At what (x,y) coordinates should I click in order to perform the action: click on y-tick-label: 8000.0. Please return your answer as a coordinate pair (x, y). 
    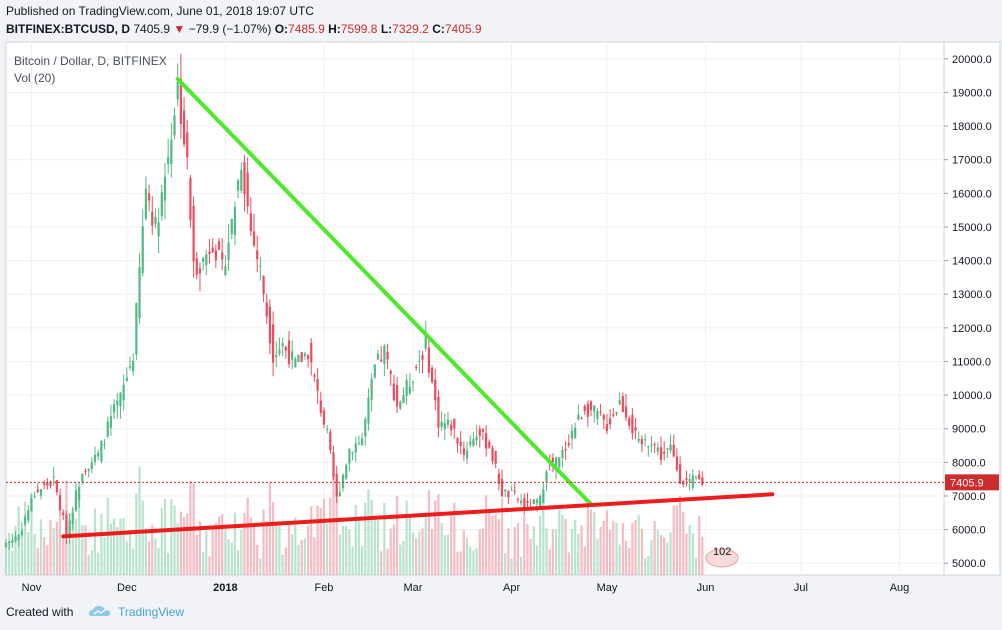
    Looking at the image, I should click on (969, 463).